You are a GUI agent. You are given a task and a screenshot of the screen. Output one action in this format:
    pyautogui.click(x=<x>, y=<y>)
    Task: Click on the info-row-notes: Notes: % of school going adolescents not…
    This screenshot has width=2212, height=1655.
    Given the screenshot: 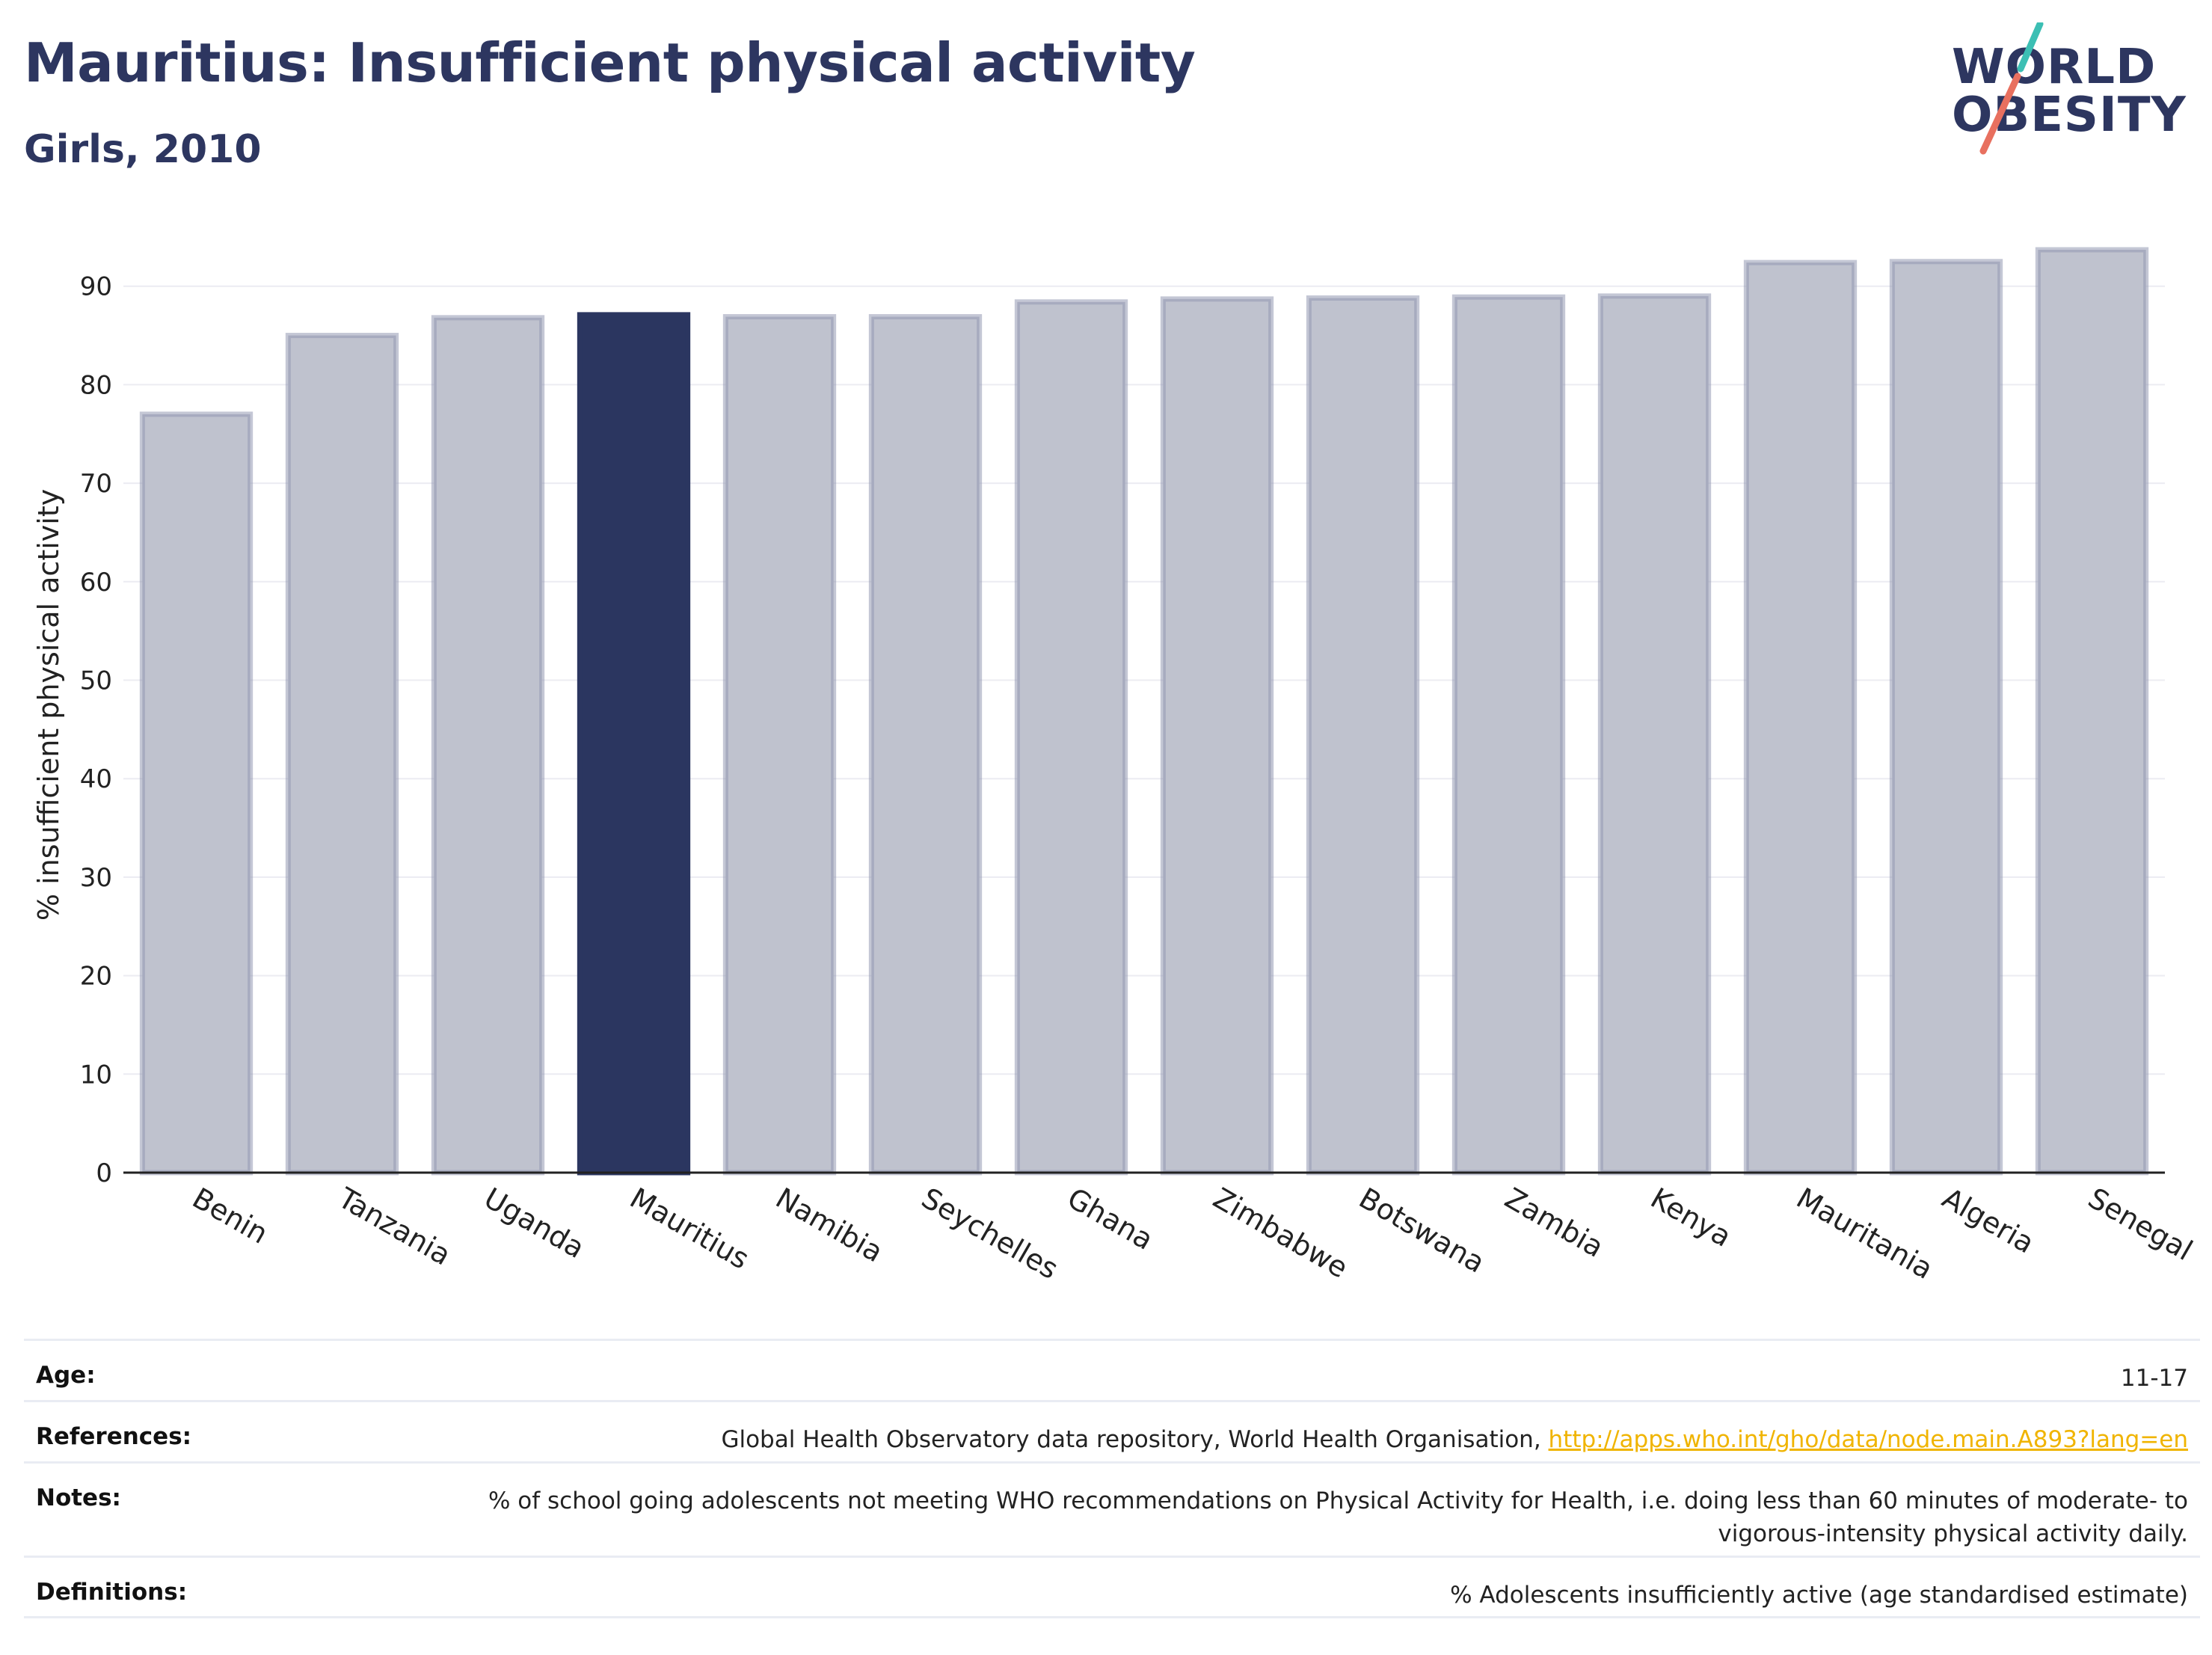 What is the action you would take?
    pyautogui.click(x=1112, y=1508)
    